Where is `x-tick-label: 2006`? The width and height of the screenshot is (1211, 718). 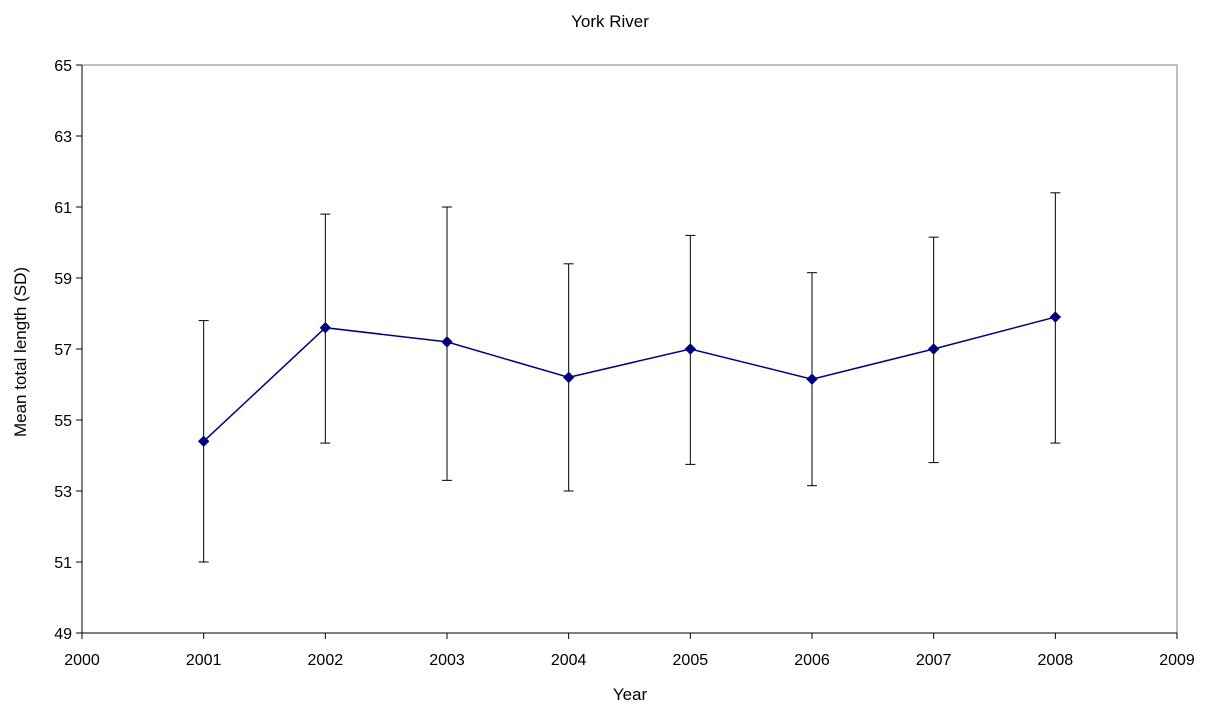
x-tick-label: 2006 is located at coordinates (812, 660).